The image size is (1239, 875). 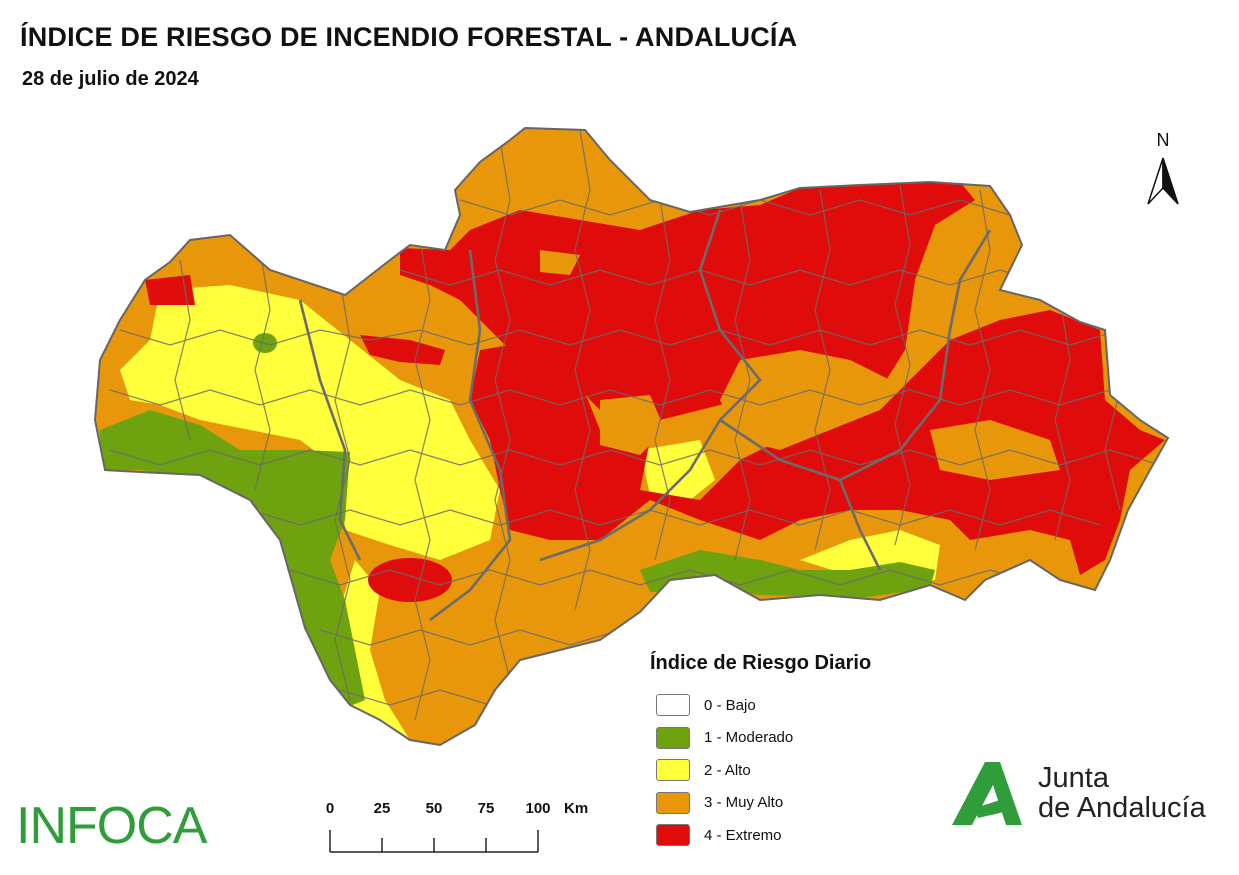 I want to click on junta-logo-text-block: Junta de Andalucía, so click(x=1078, y=793).